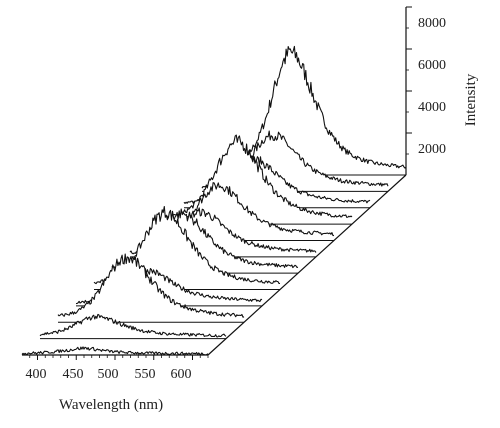 The image size is (500, 428). I want to click on x-tick-label: 400, so click(36, 374).